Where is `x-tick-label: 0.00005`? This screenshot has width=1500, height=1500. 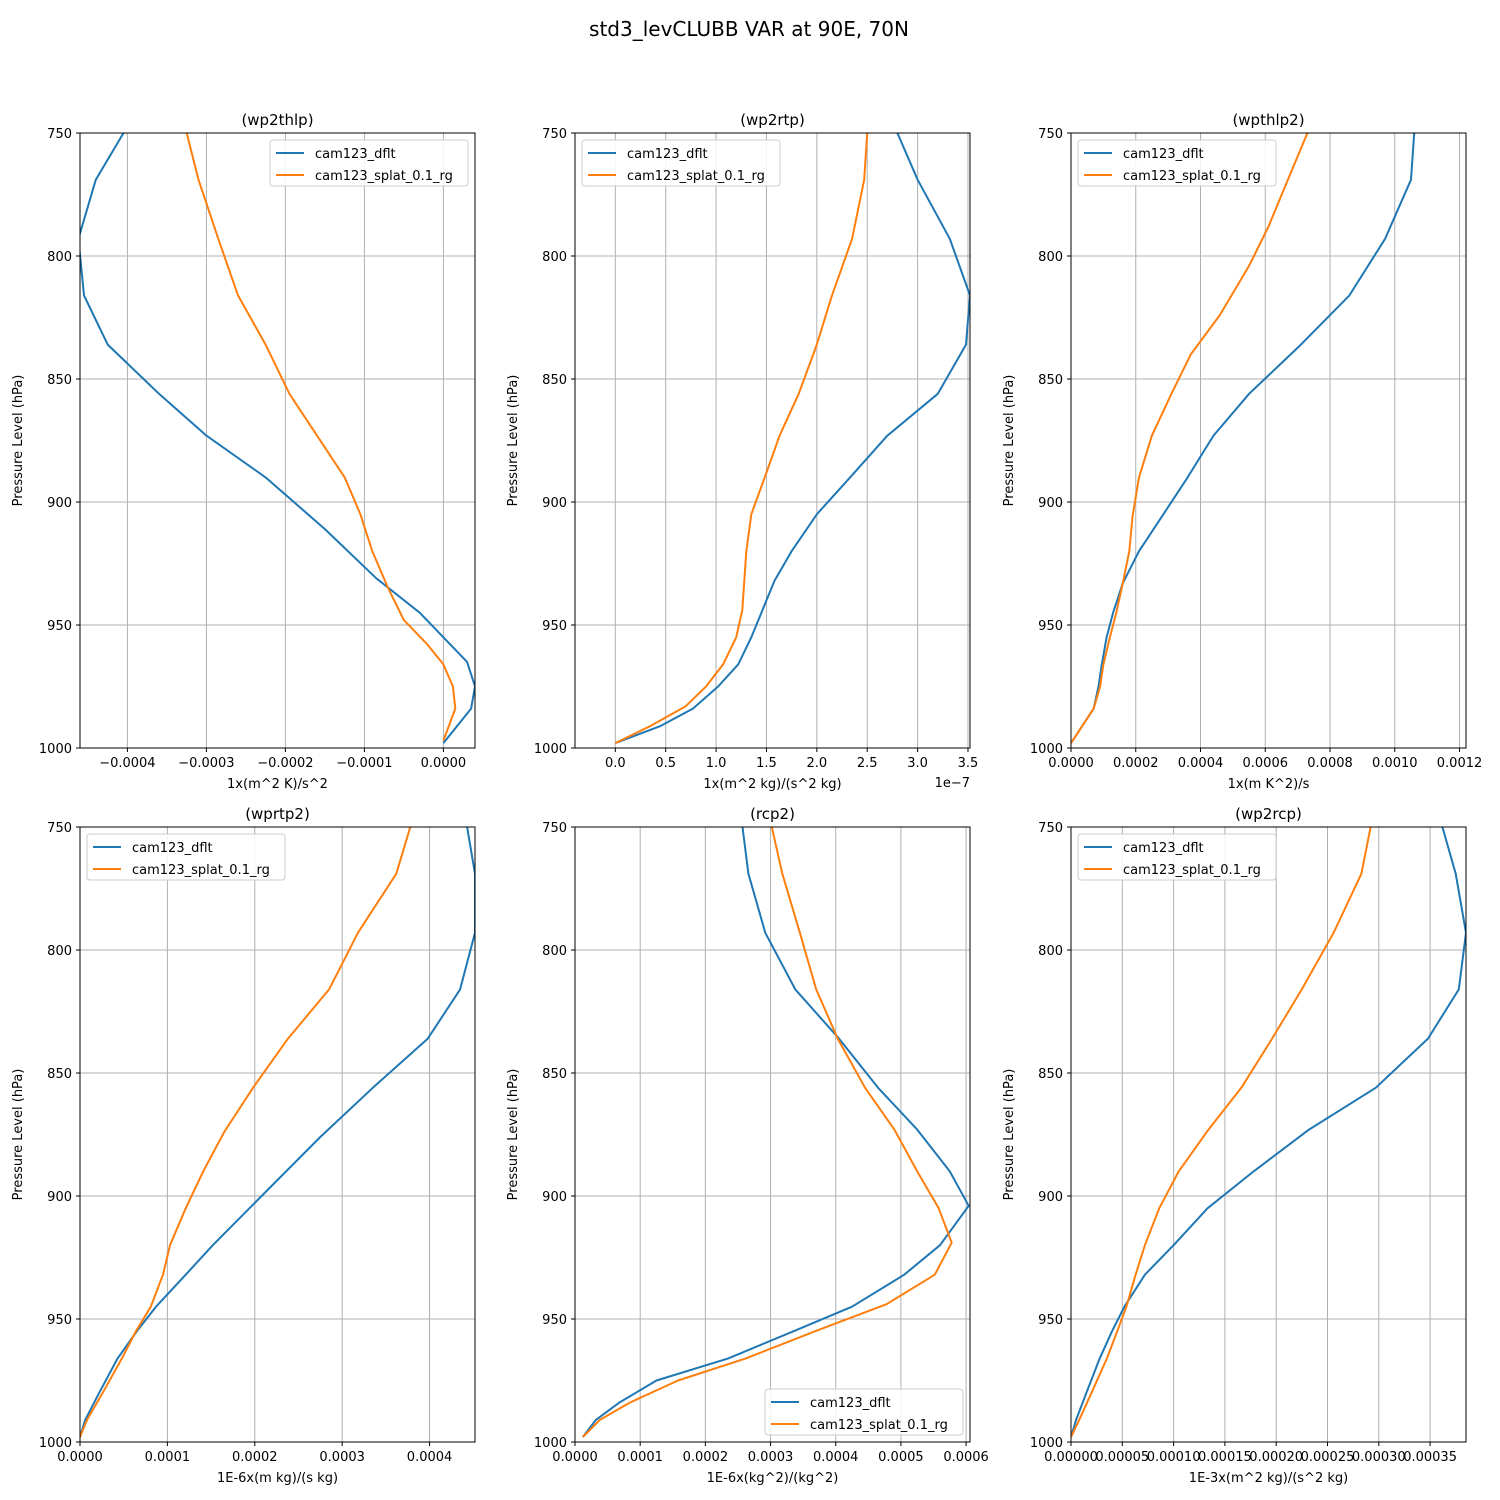
x-tick-label: 0.00005 is located at coordinates (1122, 1457).